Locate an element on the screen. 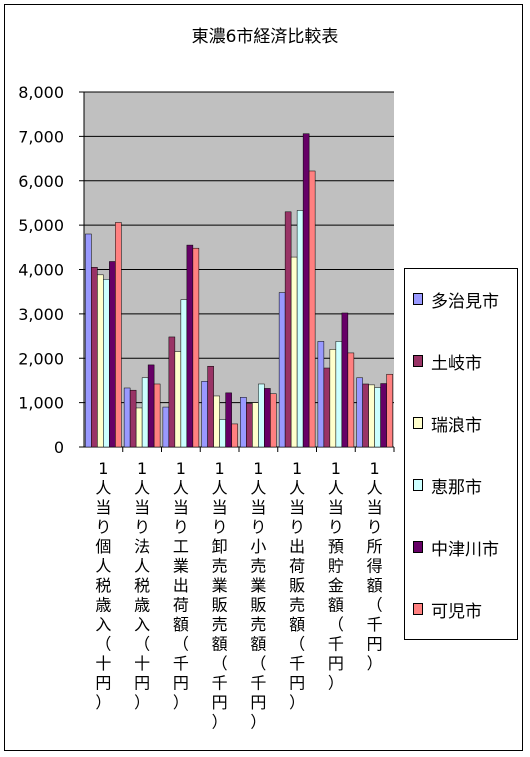 The width and height of the screenshot is (530, 757). x-tick-label: 1 人当り卸売業販売額（千円） is located at coordinates (220, 595).